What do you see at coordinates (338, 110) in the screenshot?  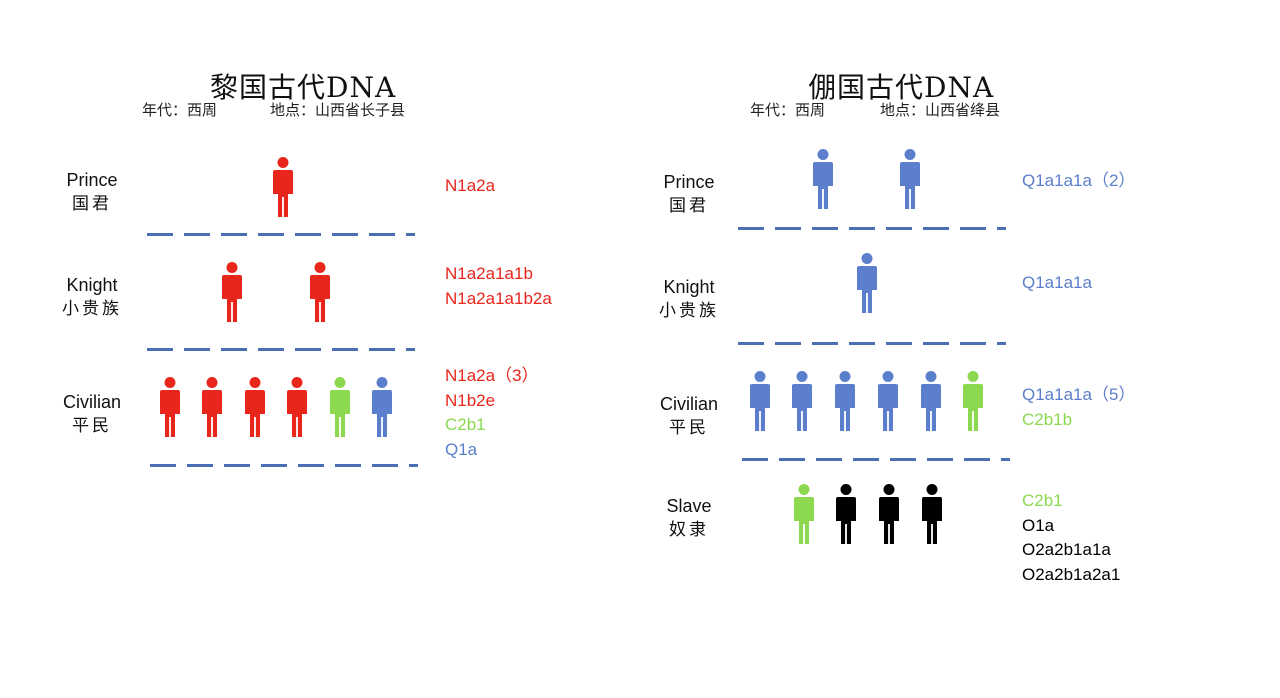 I see `li-location: 地点：山西省长子县` at bounding box center [338, 110].